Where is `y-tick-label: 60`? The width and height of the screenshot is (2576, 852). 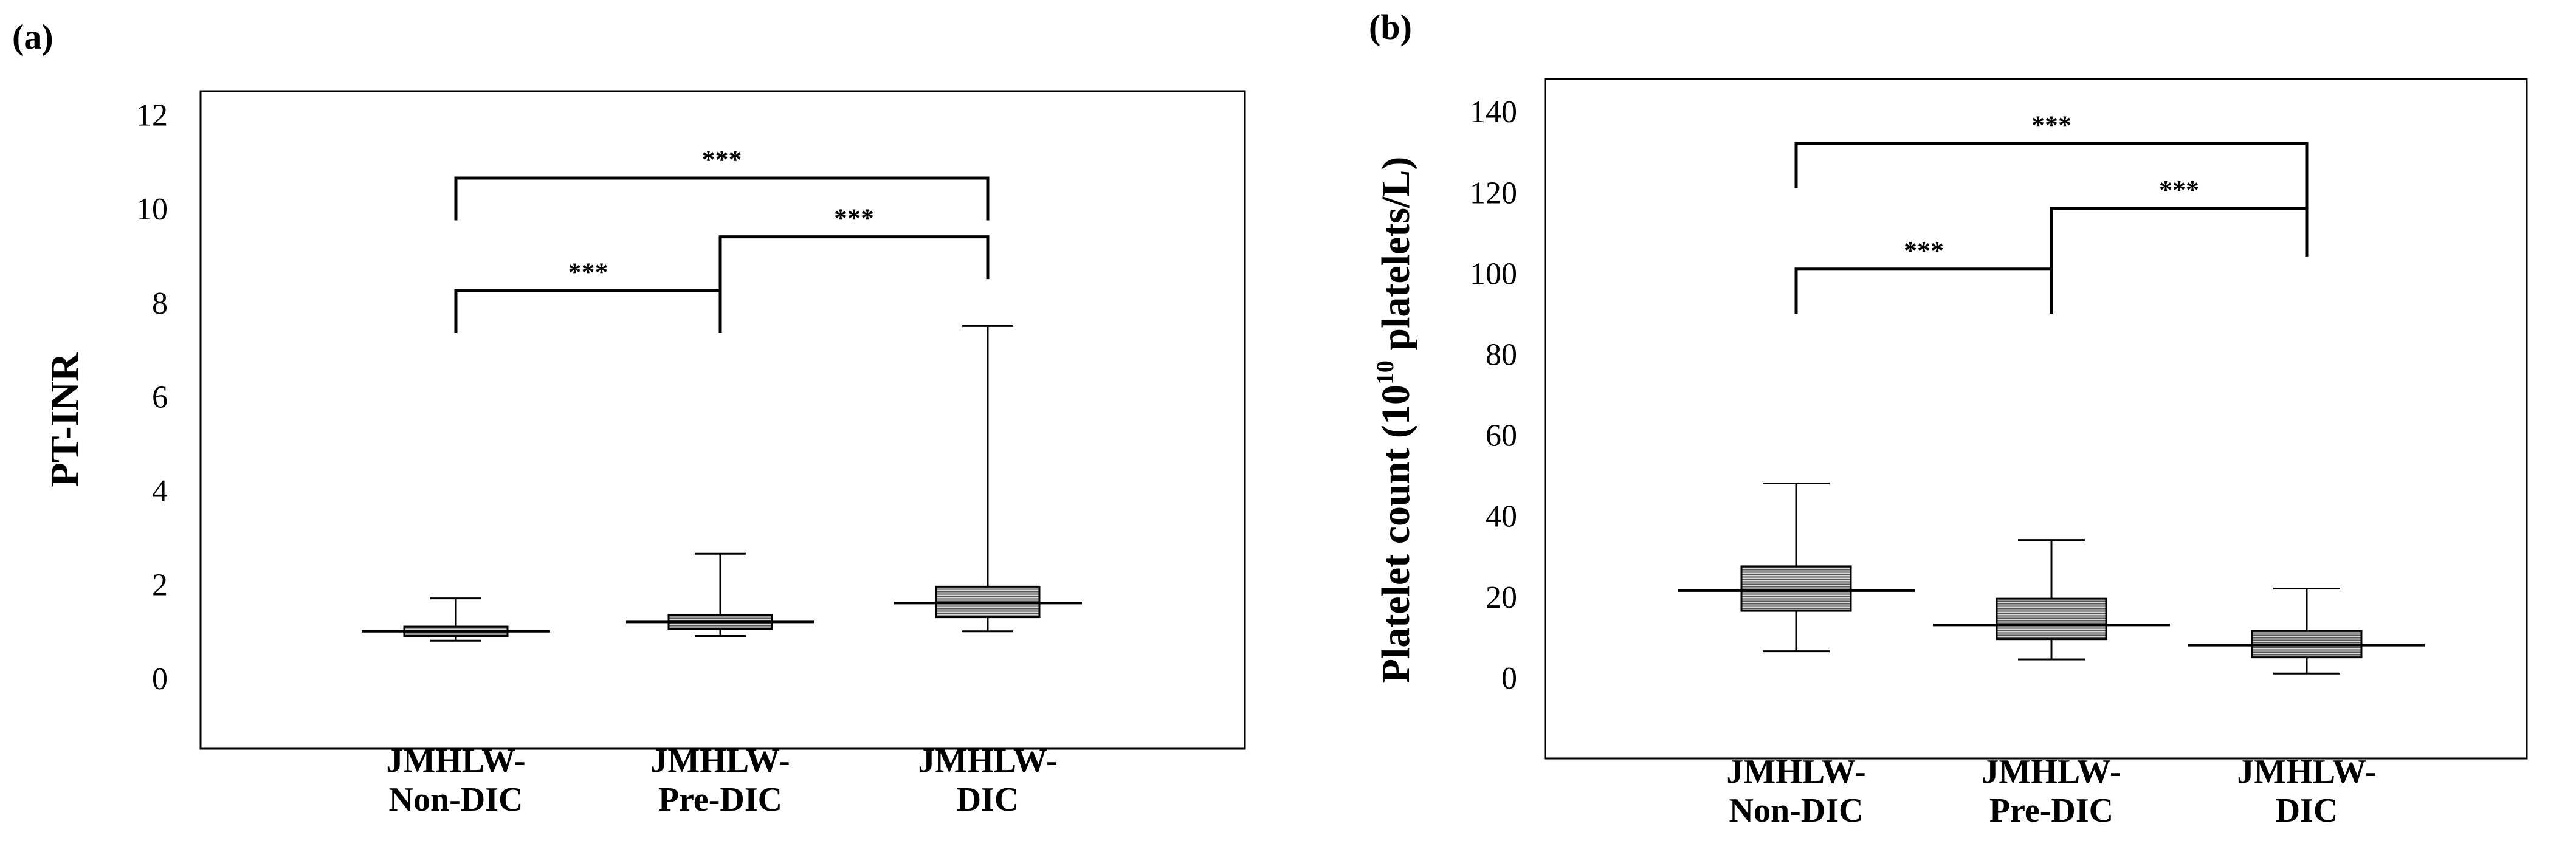
y-tick-label: 60 is located at coordinates (1501, 436).